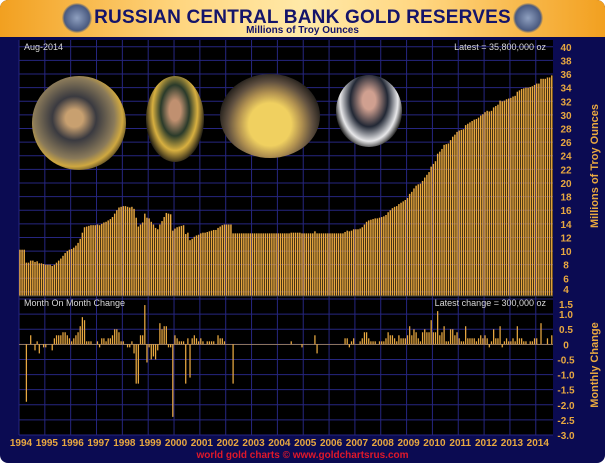 This screenshot has height=463, width=605. I want to click on y-tick-label: 0.5, so click(566, 330).